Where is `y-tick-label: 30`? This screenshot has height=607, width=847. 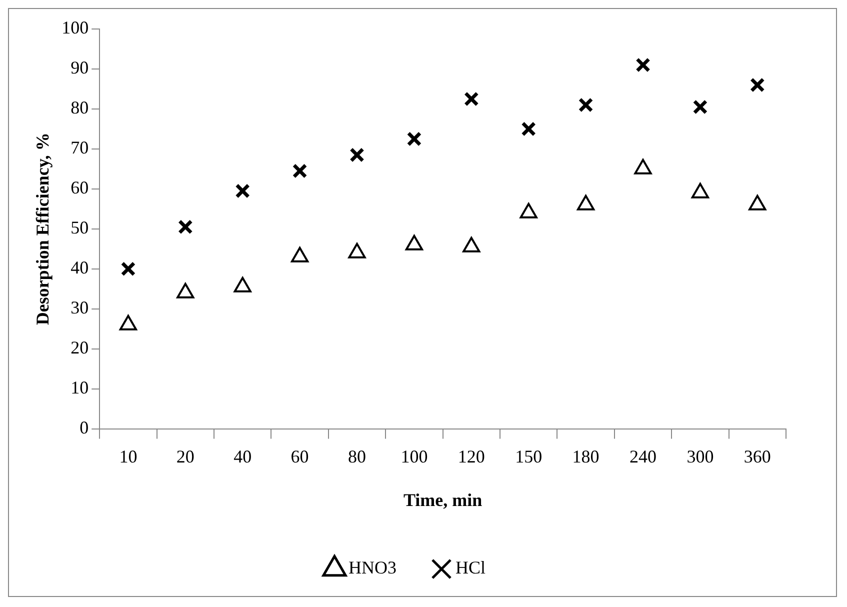 y-tick-label: 30 is located at coordinates (79, 308).